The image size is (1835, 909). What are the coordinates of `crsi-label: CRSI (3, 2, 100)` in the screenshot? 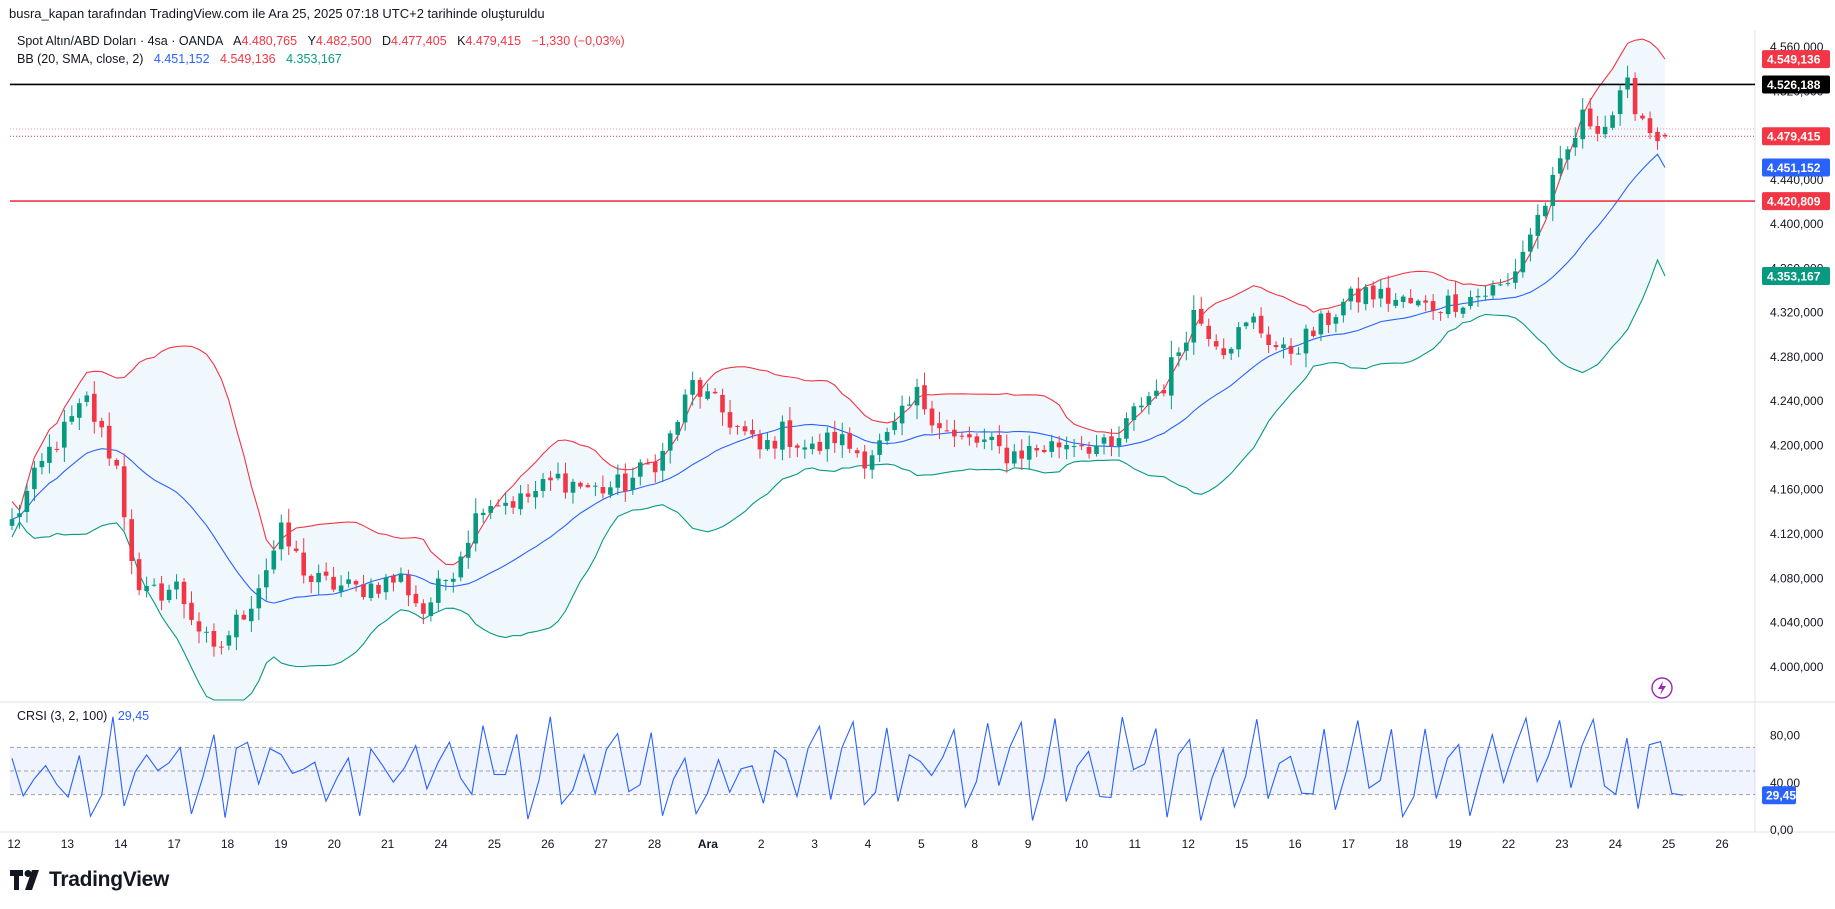 It's located at (62, 716).